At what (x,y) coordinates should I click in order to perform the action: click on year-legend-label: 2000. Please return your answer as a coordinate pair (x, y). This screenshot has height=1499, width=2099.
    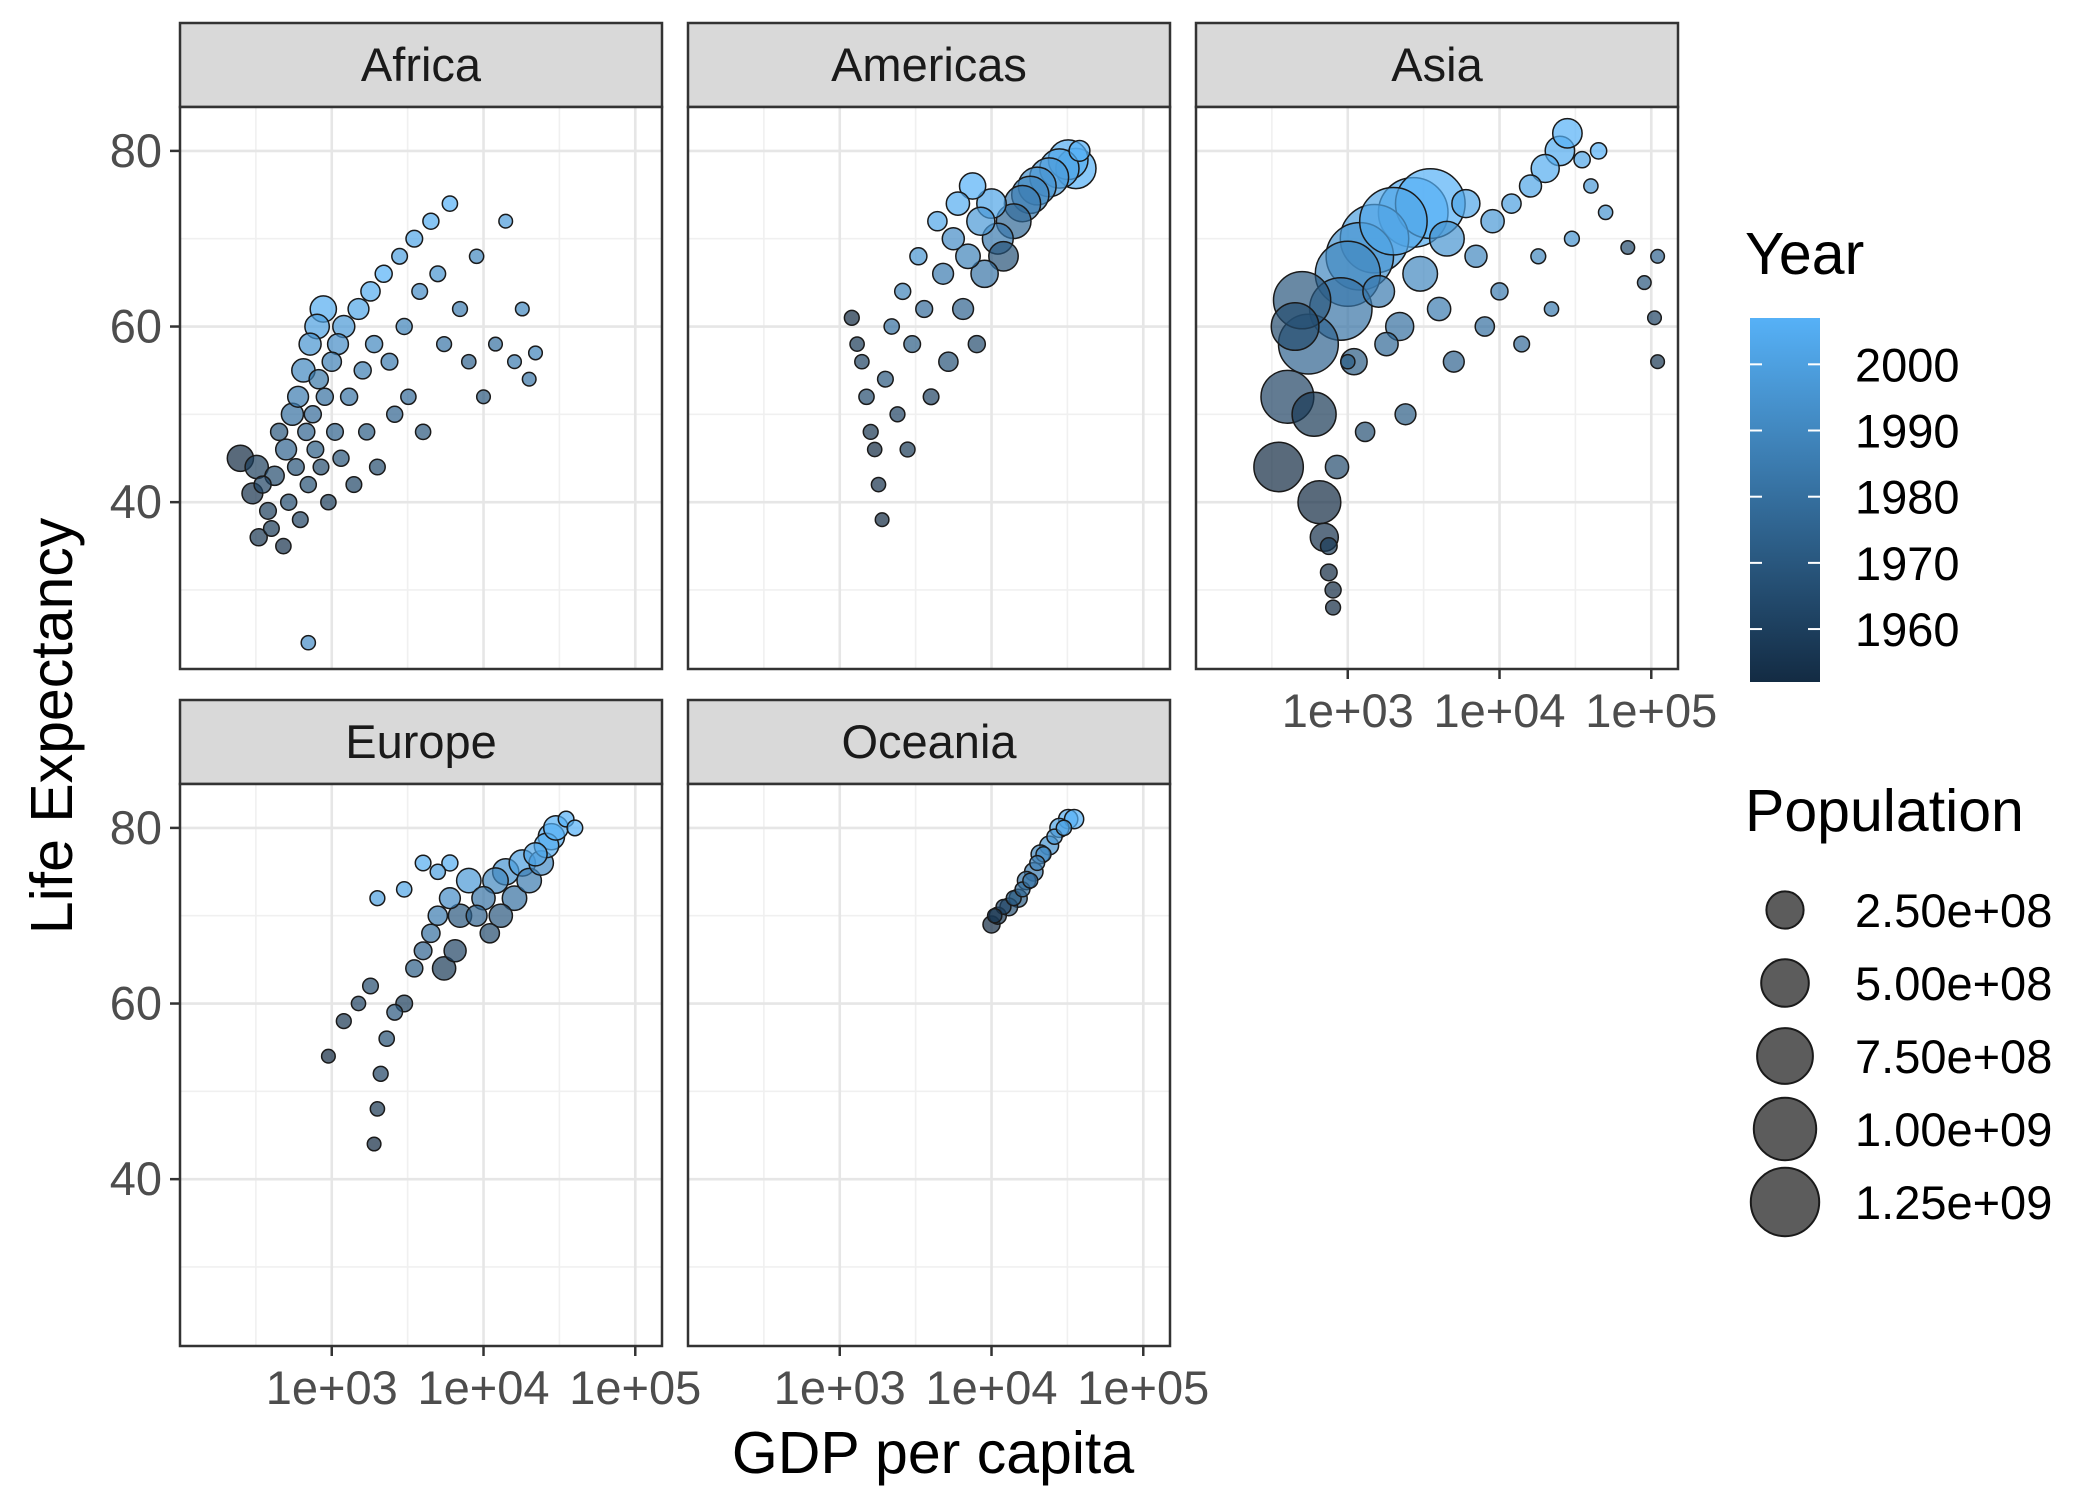
    Looking at the image, I should click on (1907, 364).